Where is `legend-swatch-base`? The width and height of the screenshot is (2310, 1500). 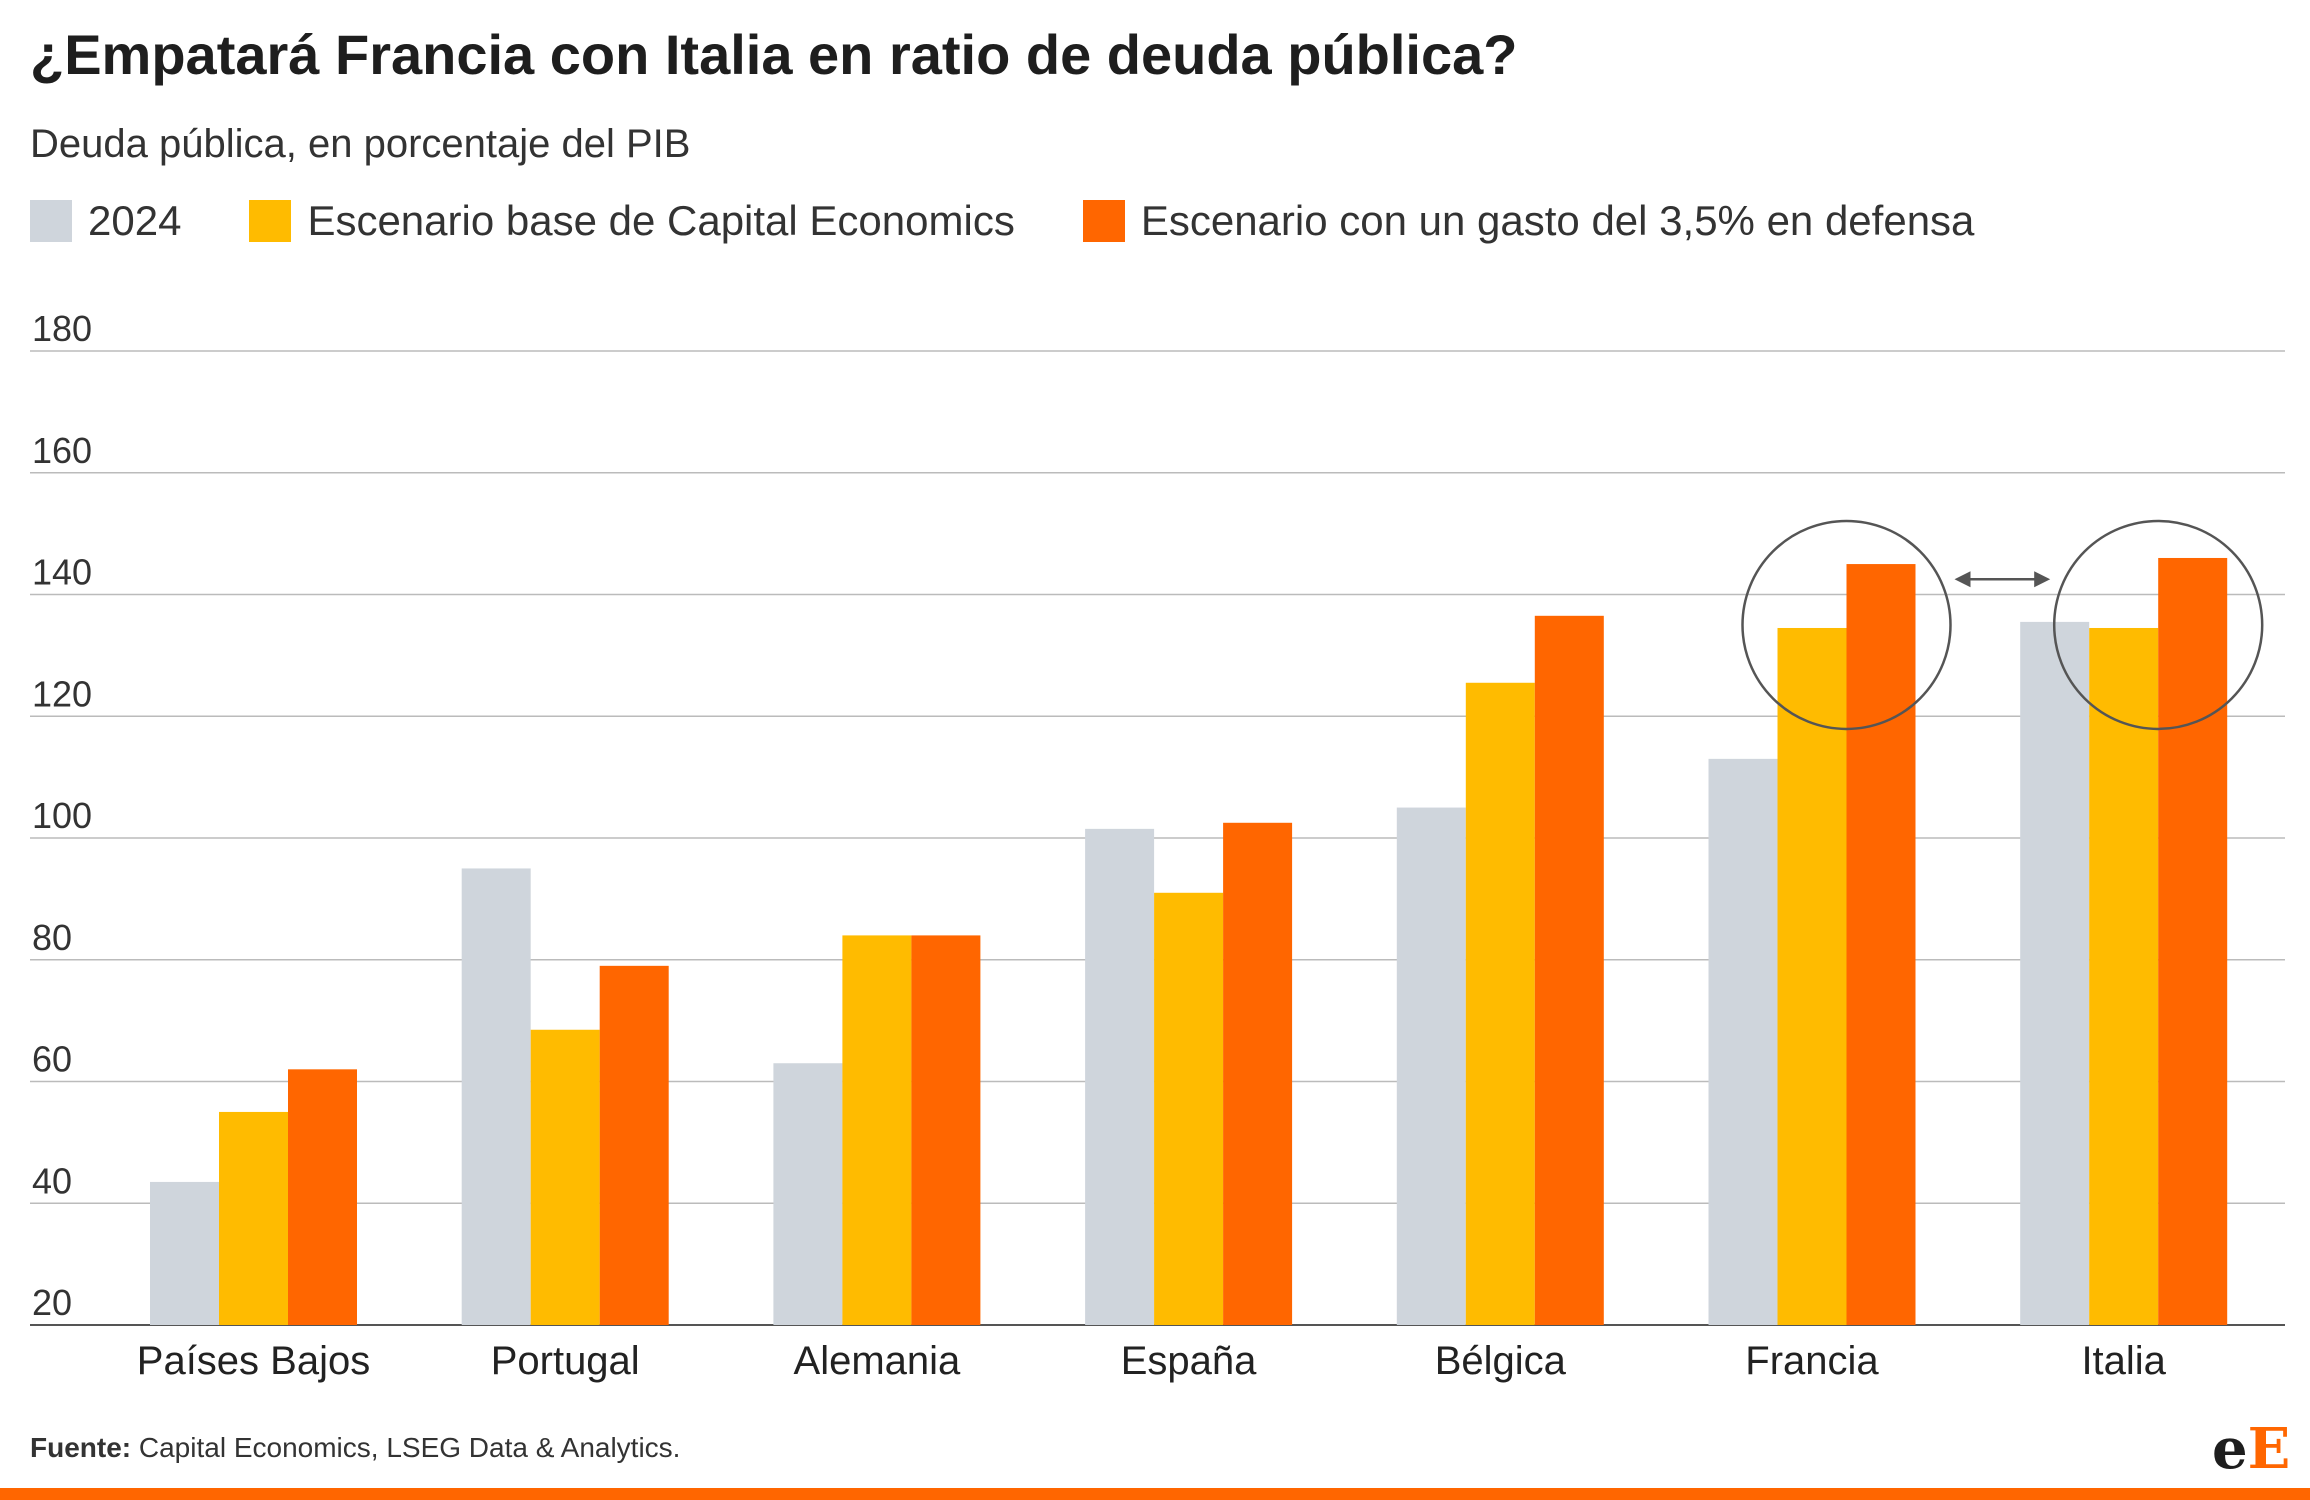 legend-swatch-base is located at coordinates (270, 221).